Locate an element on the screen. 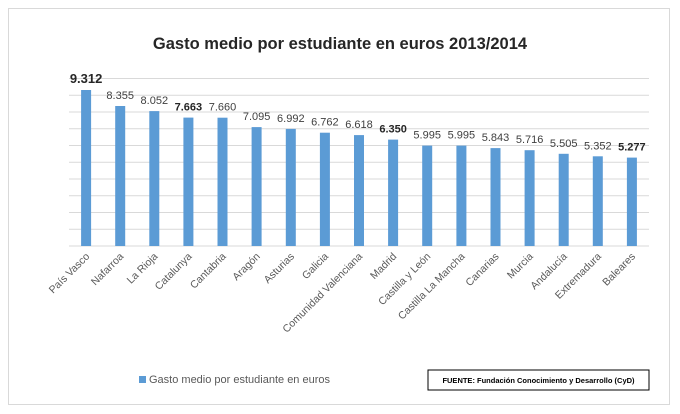 The width and height of the screenshot is (680, 414). data-label: 5.843 is located at coordinates (496, 138).